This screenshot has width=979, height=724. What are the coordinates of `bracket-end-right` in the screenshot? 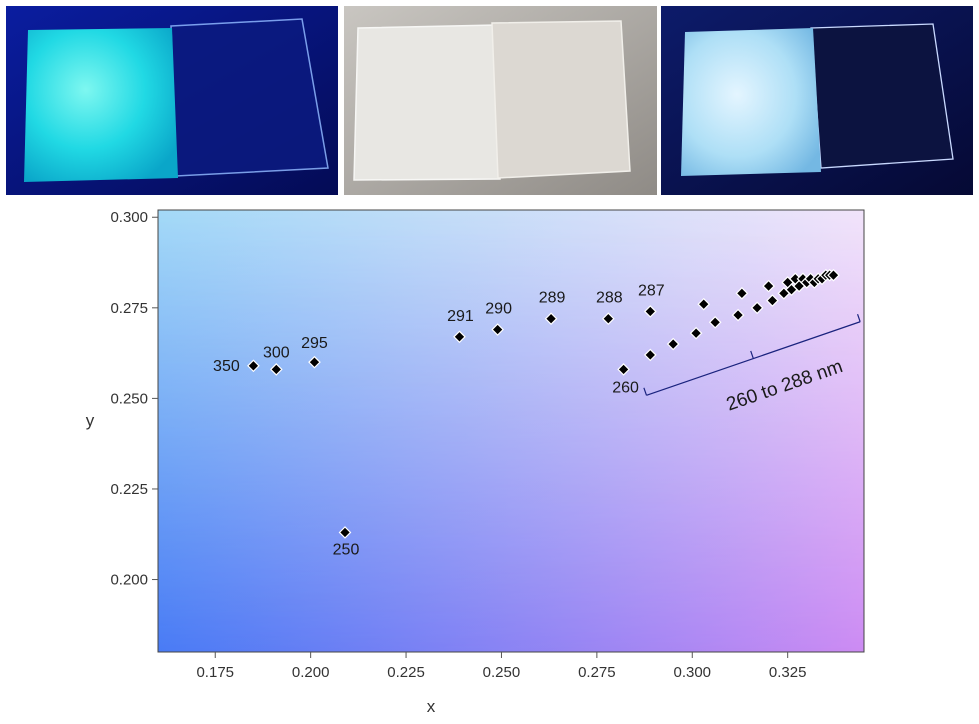 It's located at (859, 317).